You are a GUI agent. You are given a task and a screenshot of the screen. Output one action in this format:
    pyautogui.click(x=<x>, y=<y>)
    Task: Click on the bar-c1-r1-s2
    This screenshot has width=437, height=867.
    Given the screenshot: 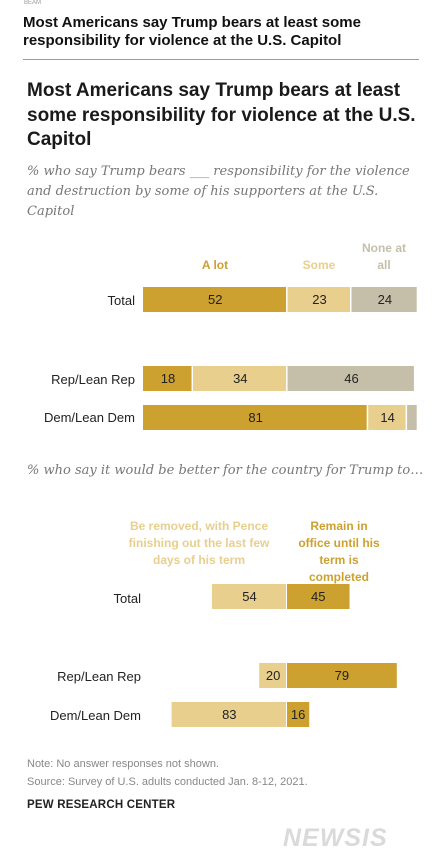 What is the action you would take?
    pyautogui.click(x=350, y=378)
    